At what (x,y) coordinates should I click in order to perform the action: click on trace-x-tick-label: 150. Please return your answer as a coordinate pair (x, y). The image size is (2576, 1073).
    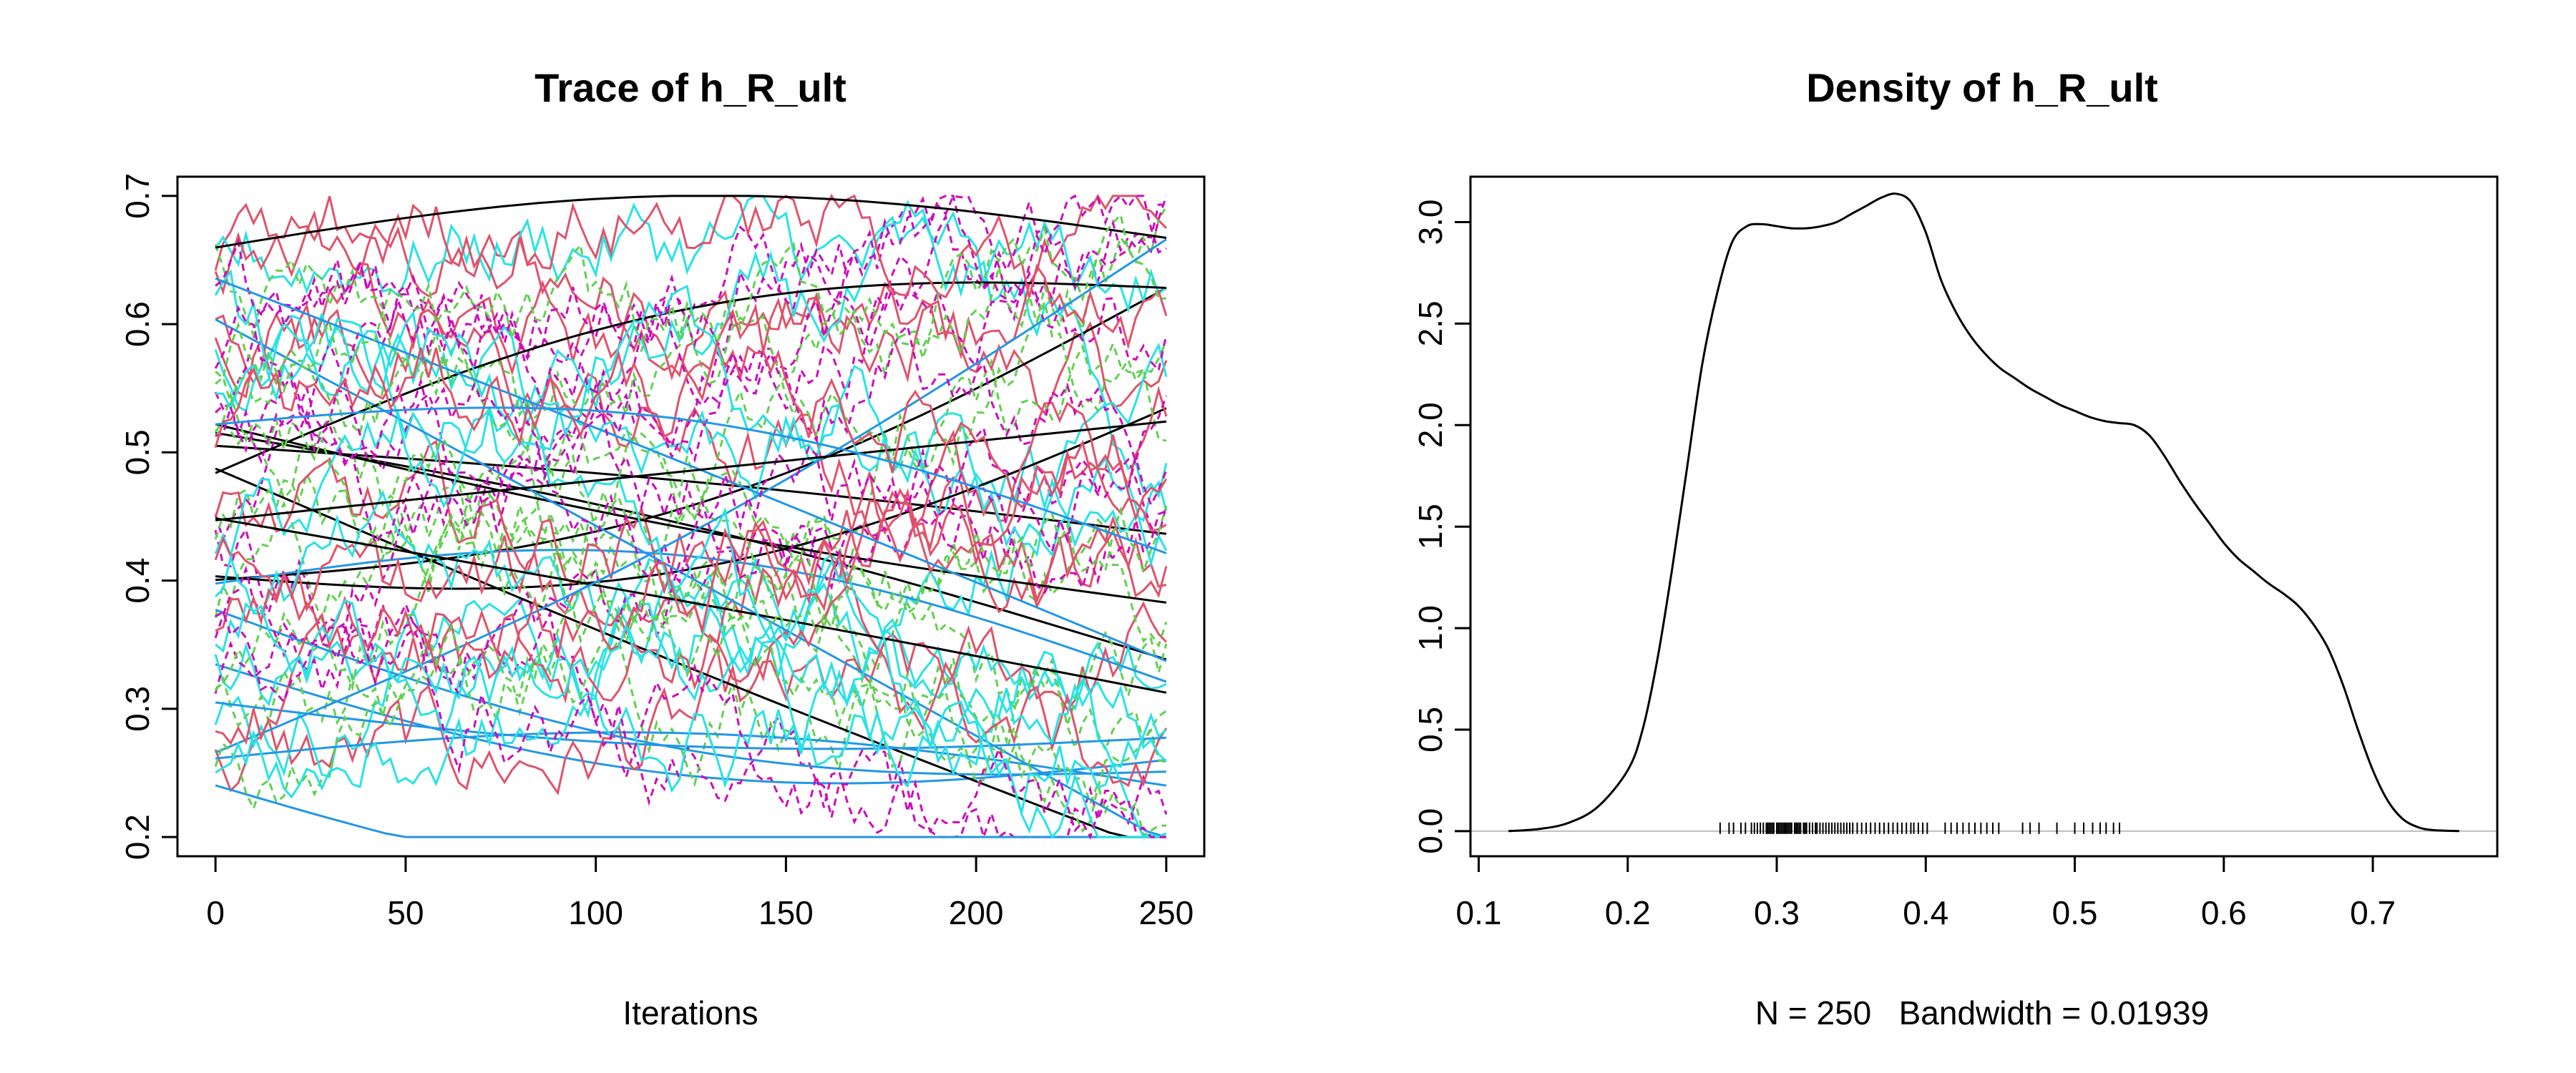
    Looking at the image, I should click on (786, 912).